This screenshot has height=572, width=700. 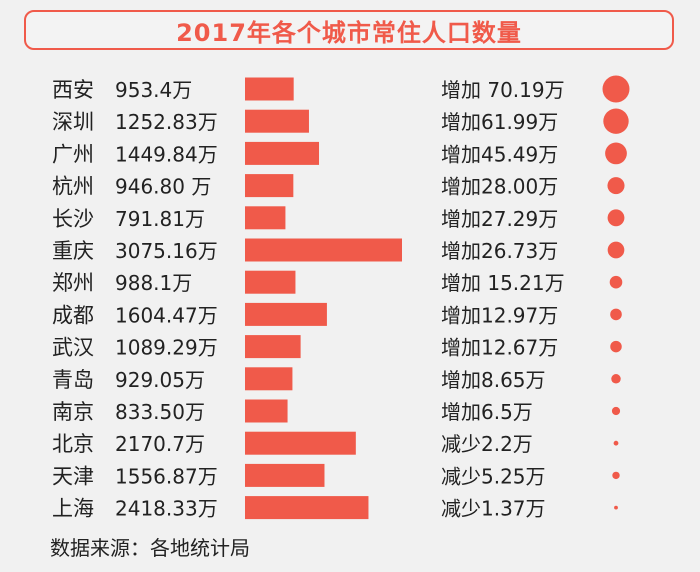 I want to click on city-label: 青岛, so click(x=73, y=380).